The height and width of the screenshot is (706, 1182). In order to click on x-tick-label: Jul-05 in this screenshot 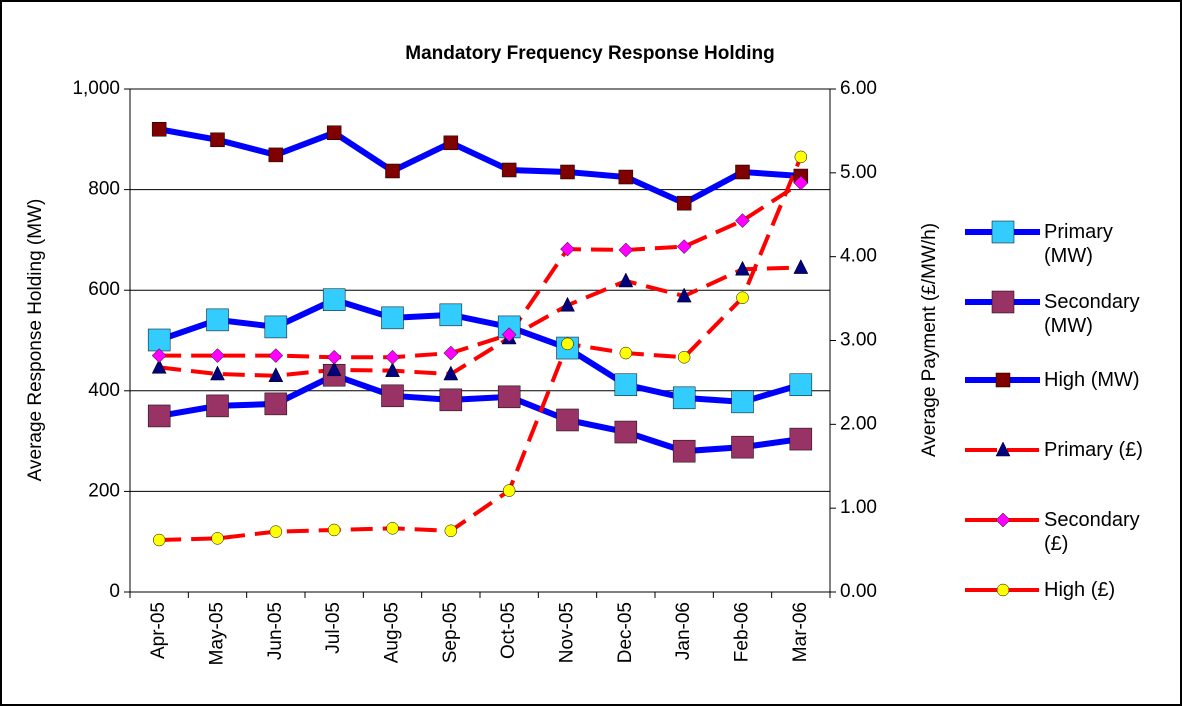, I will do `click(333, 628)`.